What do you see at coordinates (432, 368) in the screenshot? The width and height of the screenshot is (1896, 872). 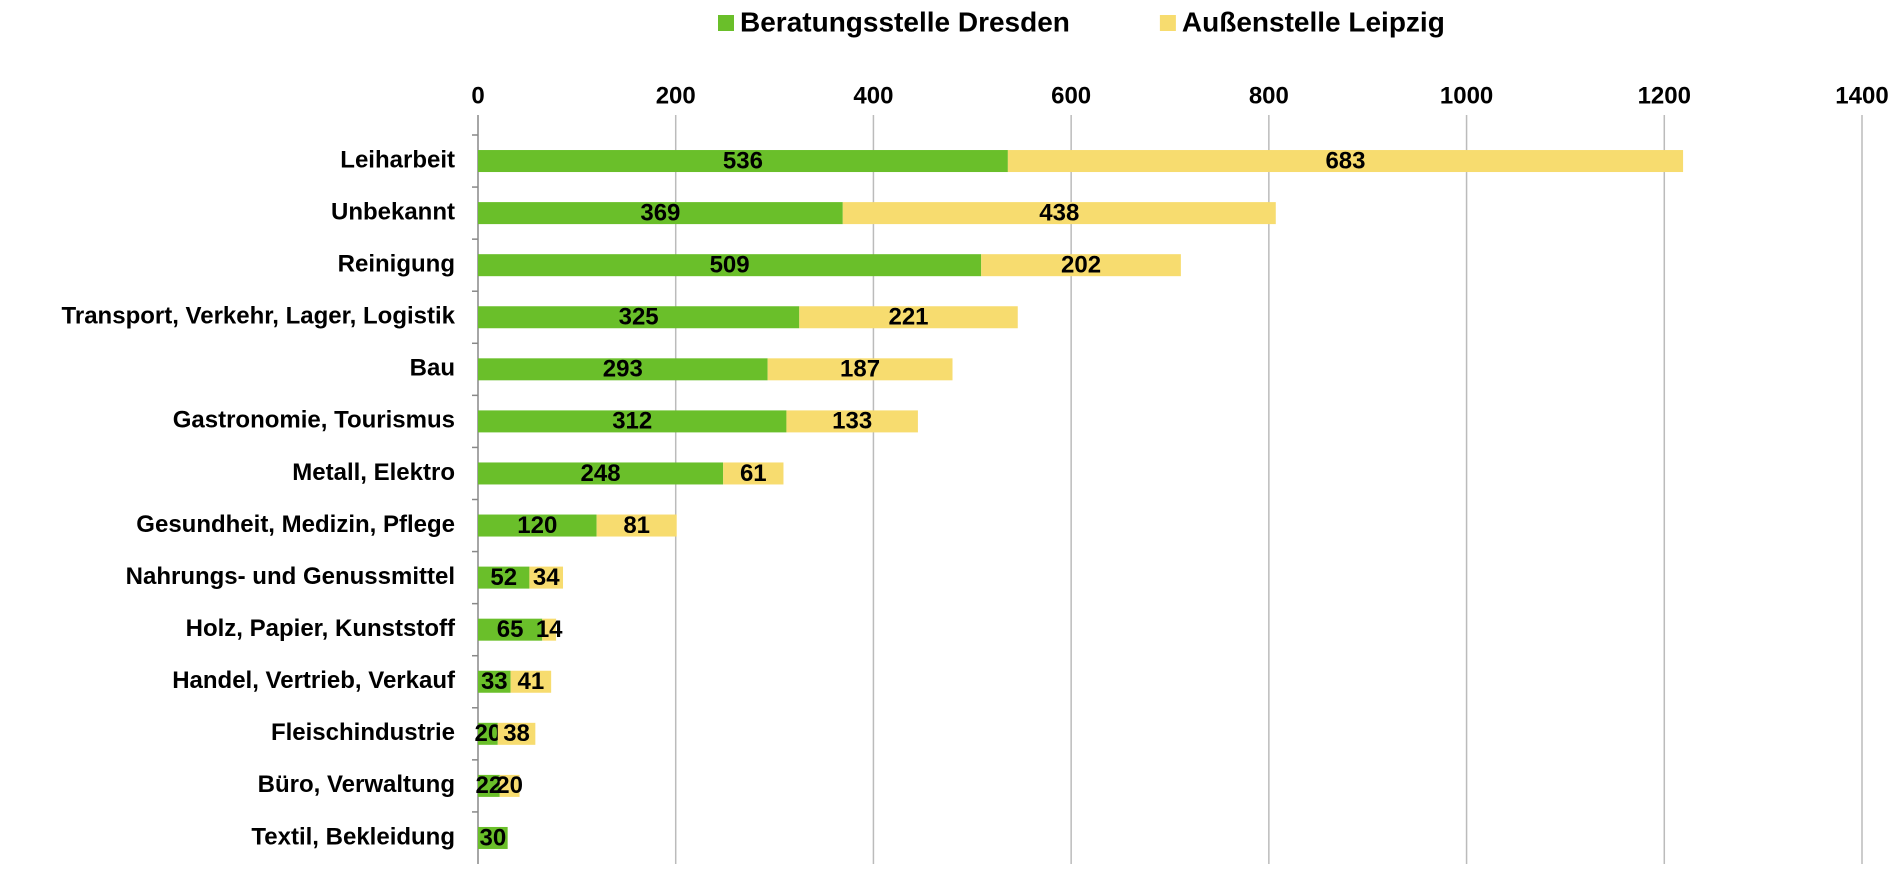 I see `y-tick-label: Bau` at bounding box center [432, 368].